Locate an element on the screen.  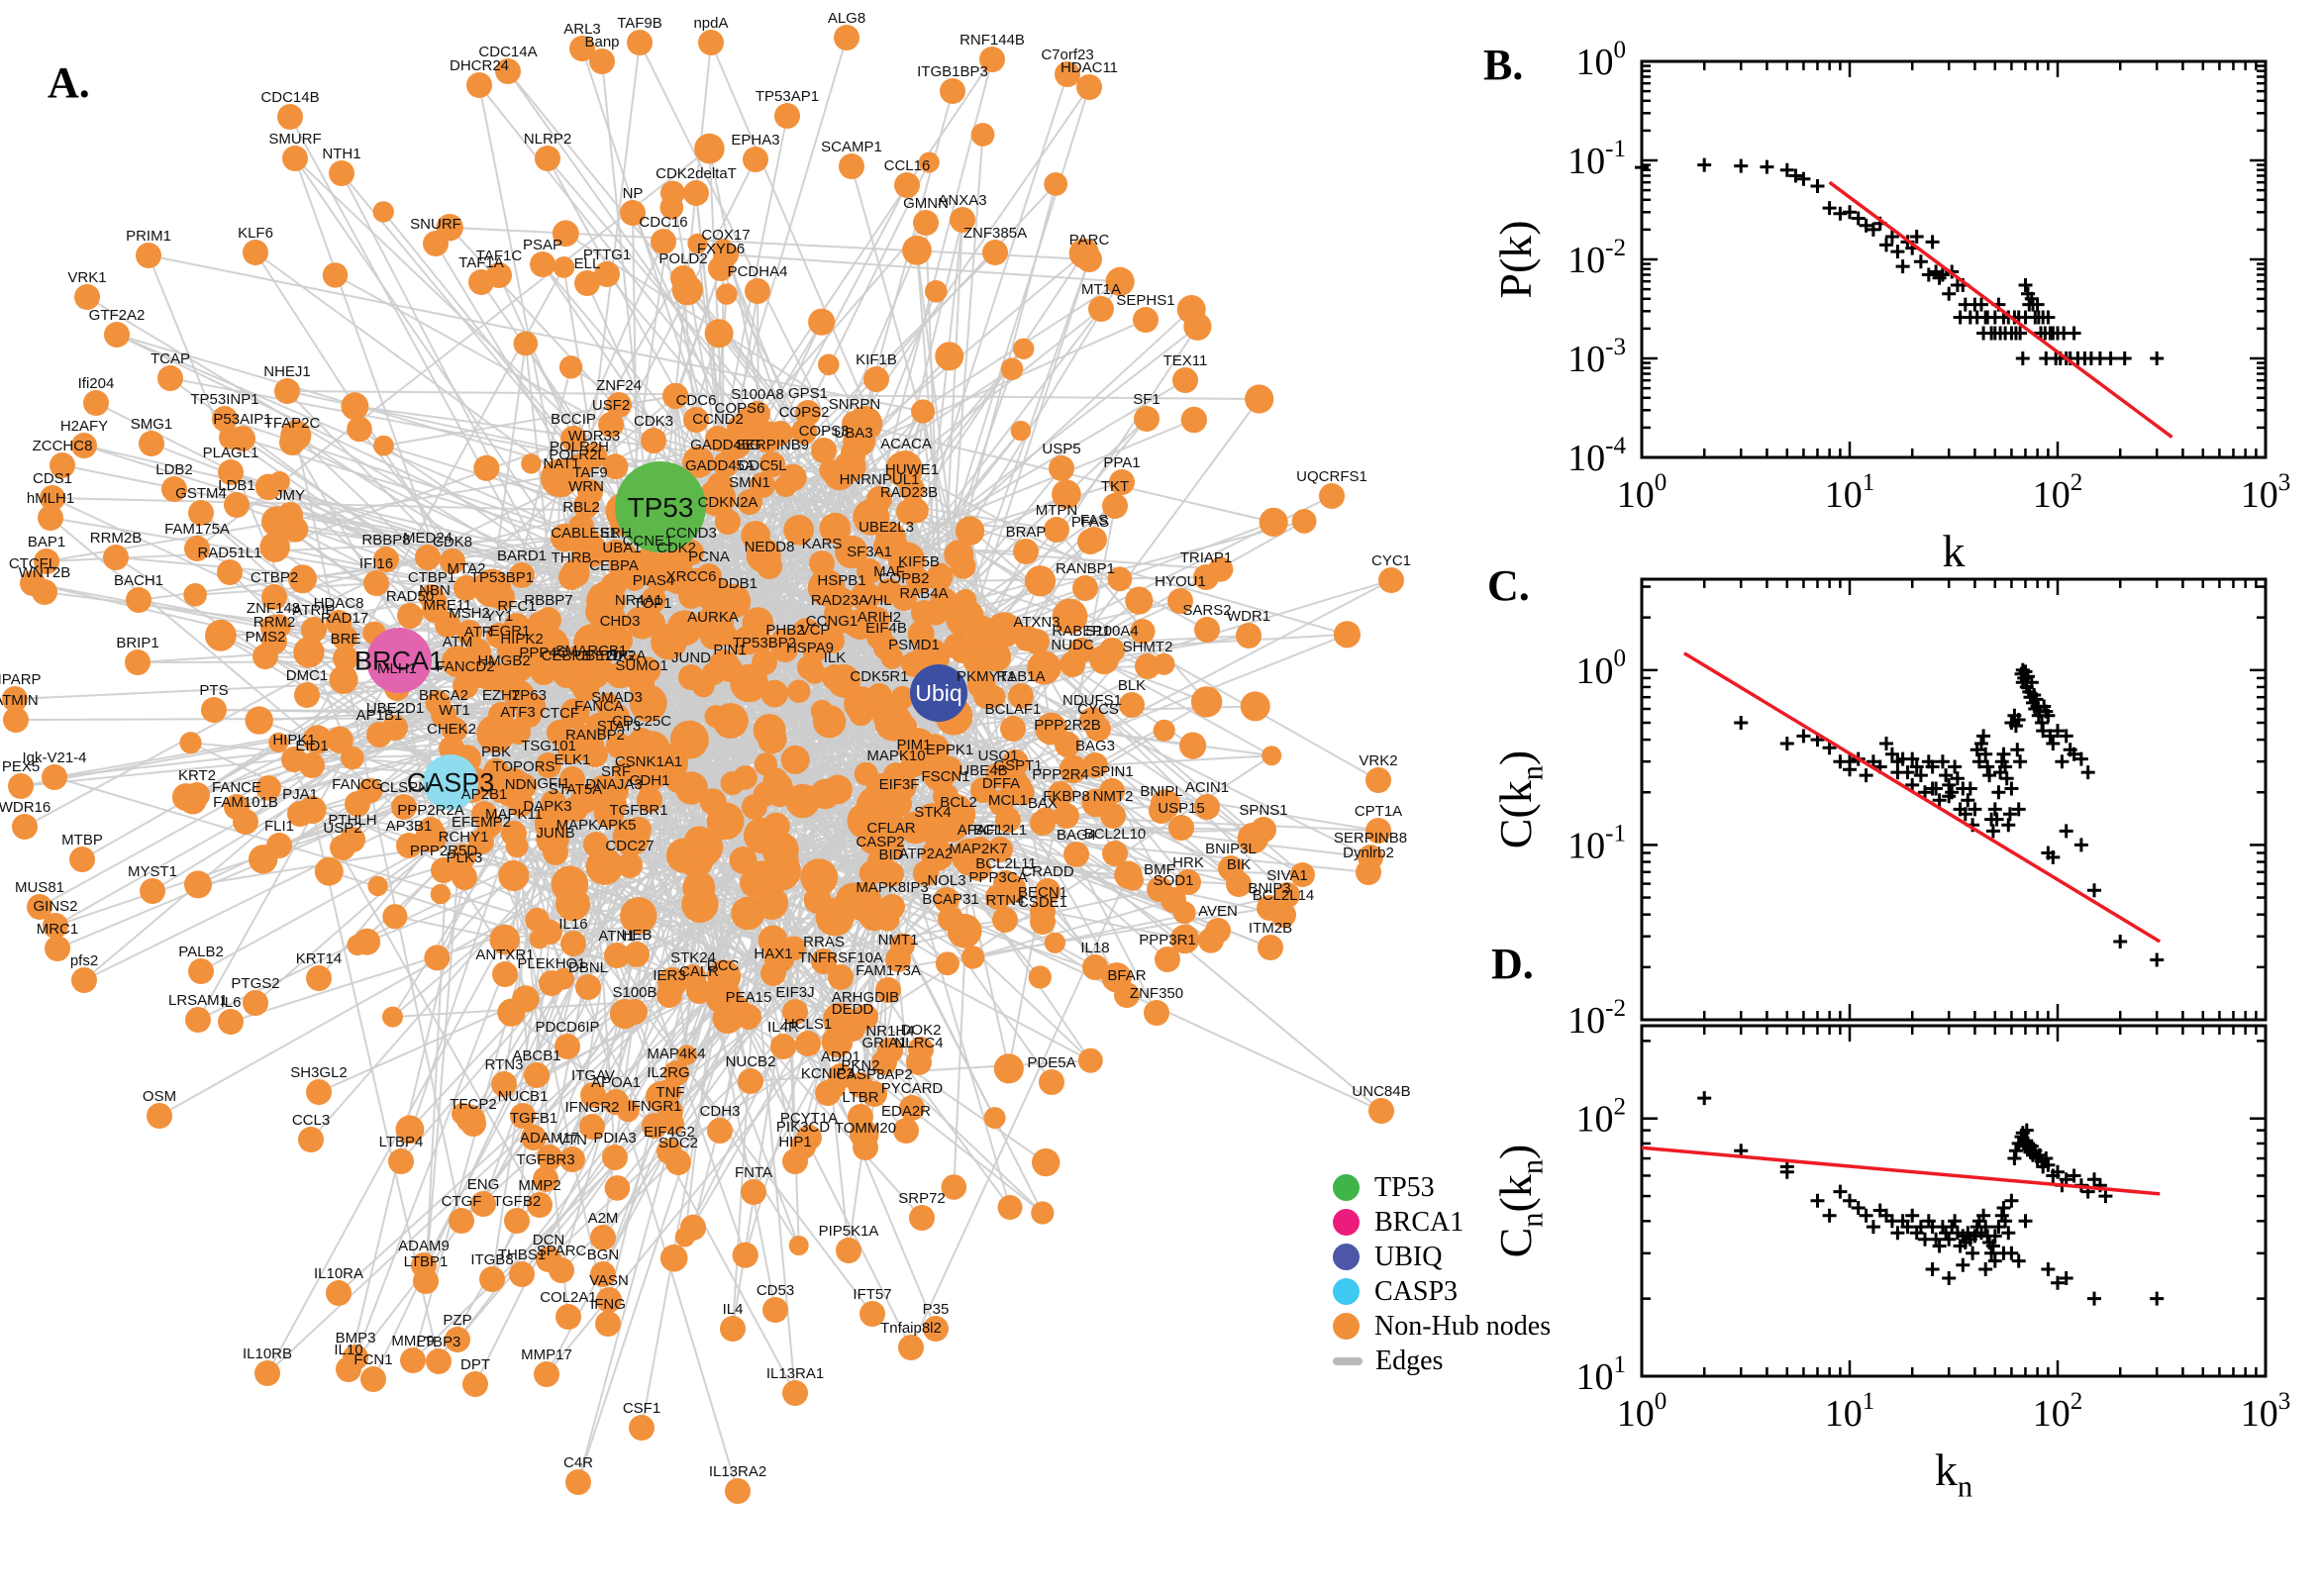
ubiq-node-icon is located at coordinates (1346, 1257).